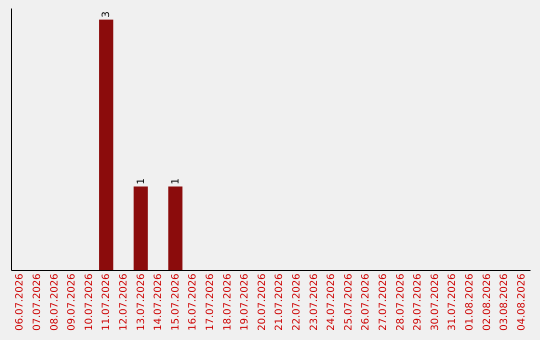 The width and height of the screenshot is (540, 340). What do you see at coordinates (452, 302) in the screenshot?
I see `x-tick-label: 31.07.2026` at bounding box center [452, 302].